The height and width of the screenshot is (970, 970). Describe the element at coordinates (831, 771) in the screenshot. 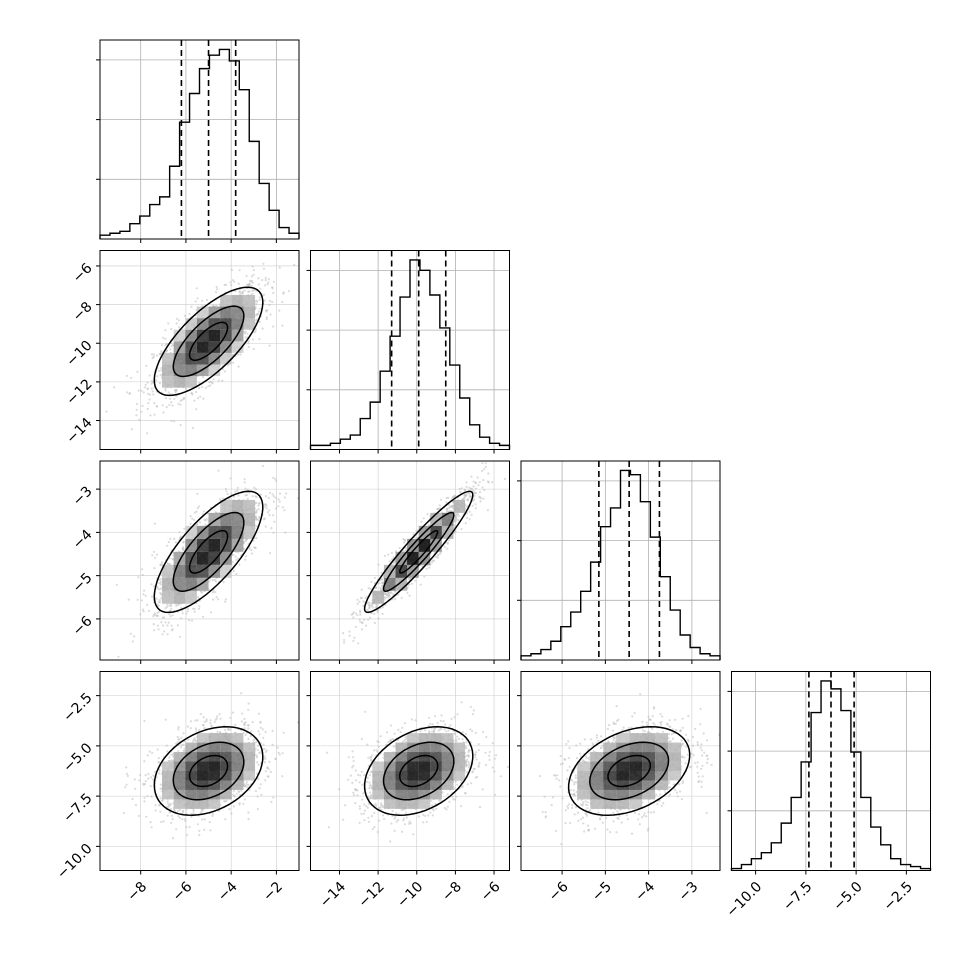

I see `hist-frame` at that location.